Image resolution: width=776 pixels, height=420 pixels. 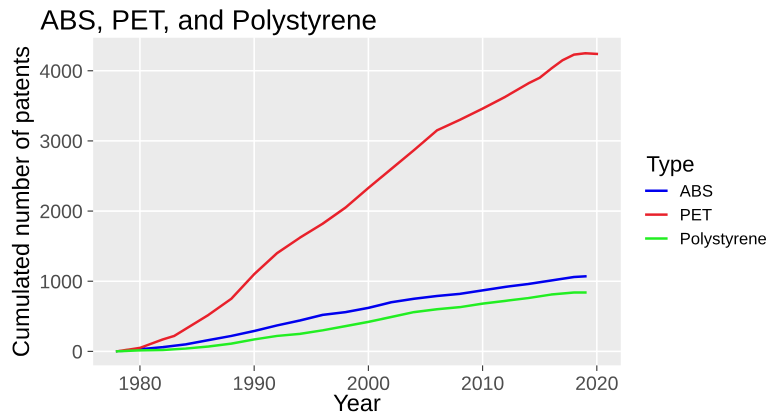 What do you see at coordinates (723, 240) in the screenshot?
I see `legend-label: Polystyrene` at bounding box center [723, 240].